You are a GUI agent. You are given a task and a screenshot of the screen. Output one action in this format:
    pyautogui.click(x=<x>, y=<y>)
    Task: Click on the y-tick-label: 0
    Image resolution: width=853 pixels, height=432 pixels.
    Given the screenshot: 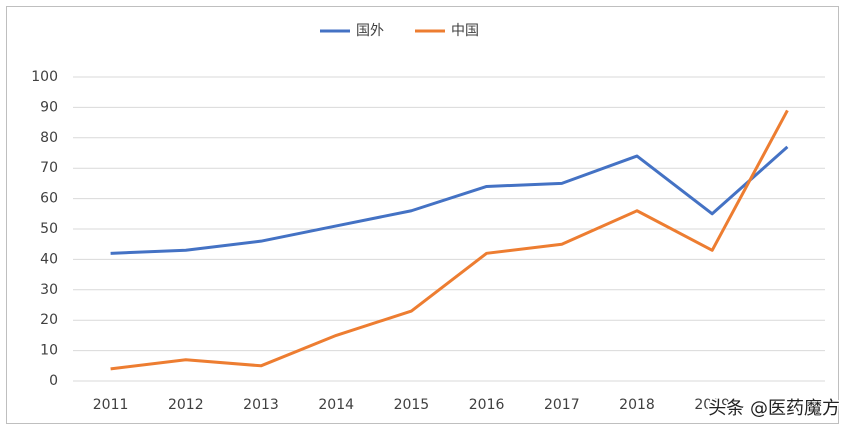 What is the action you would take?
    pyautogui.click(x=53, y=381)
    